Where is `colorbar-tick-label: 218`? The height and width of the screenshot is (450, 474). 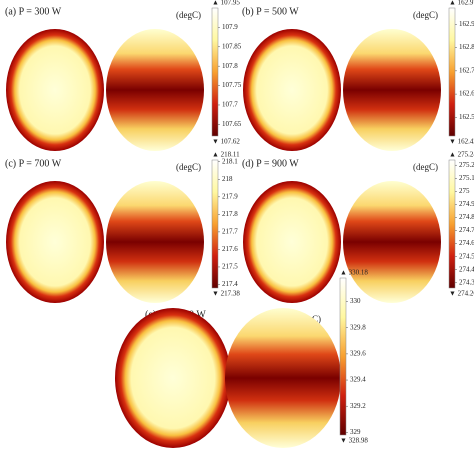 colorbar-tick-label: 218 is located at coordinates (227, 179).